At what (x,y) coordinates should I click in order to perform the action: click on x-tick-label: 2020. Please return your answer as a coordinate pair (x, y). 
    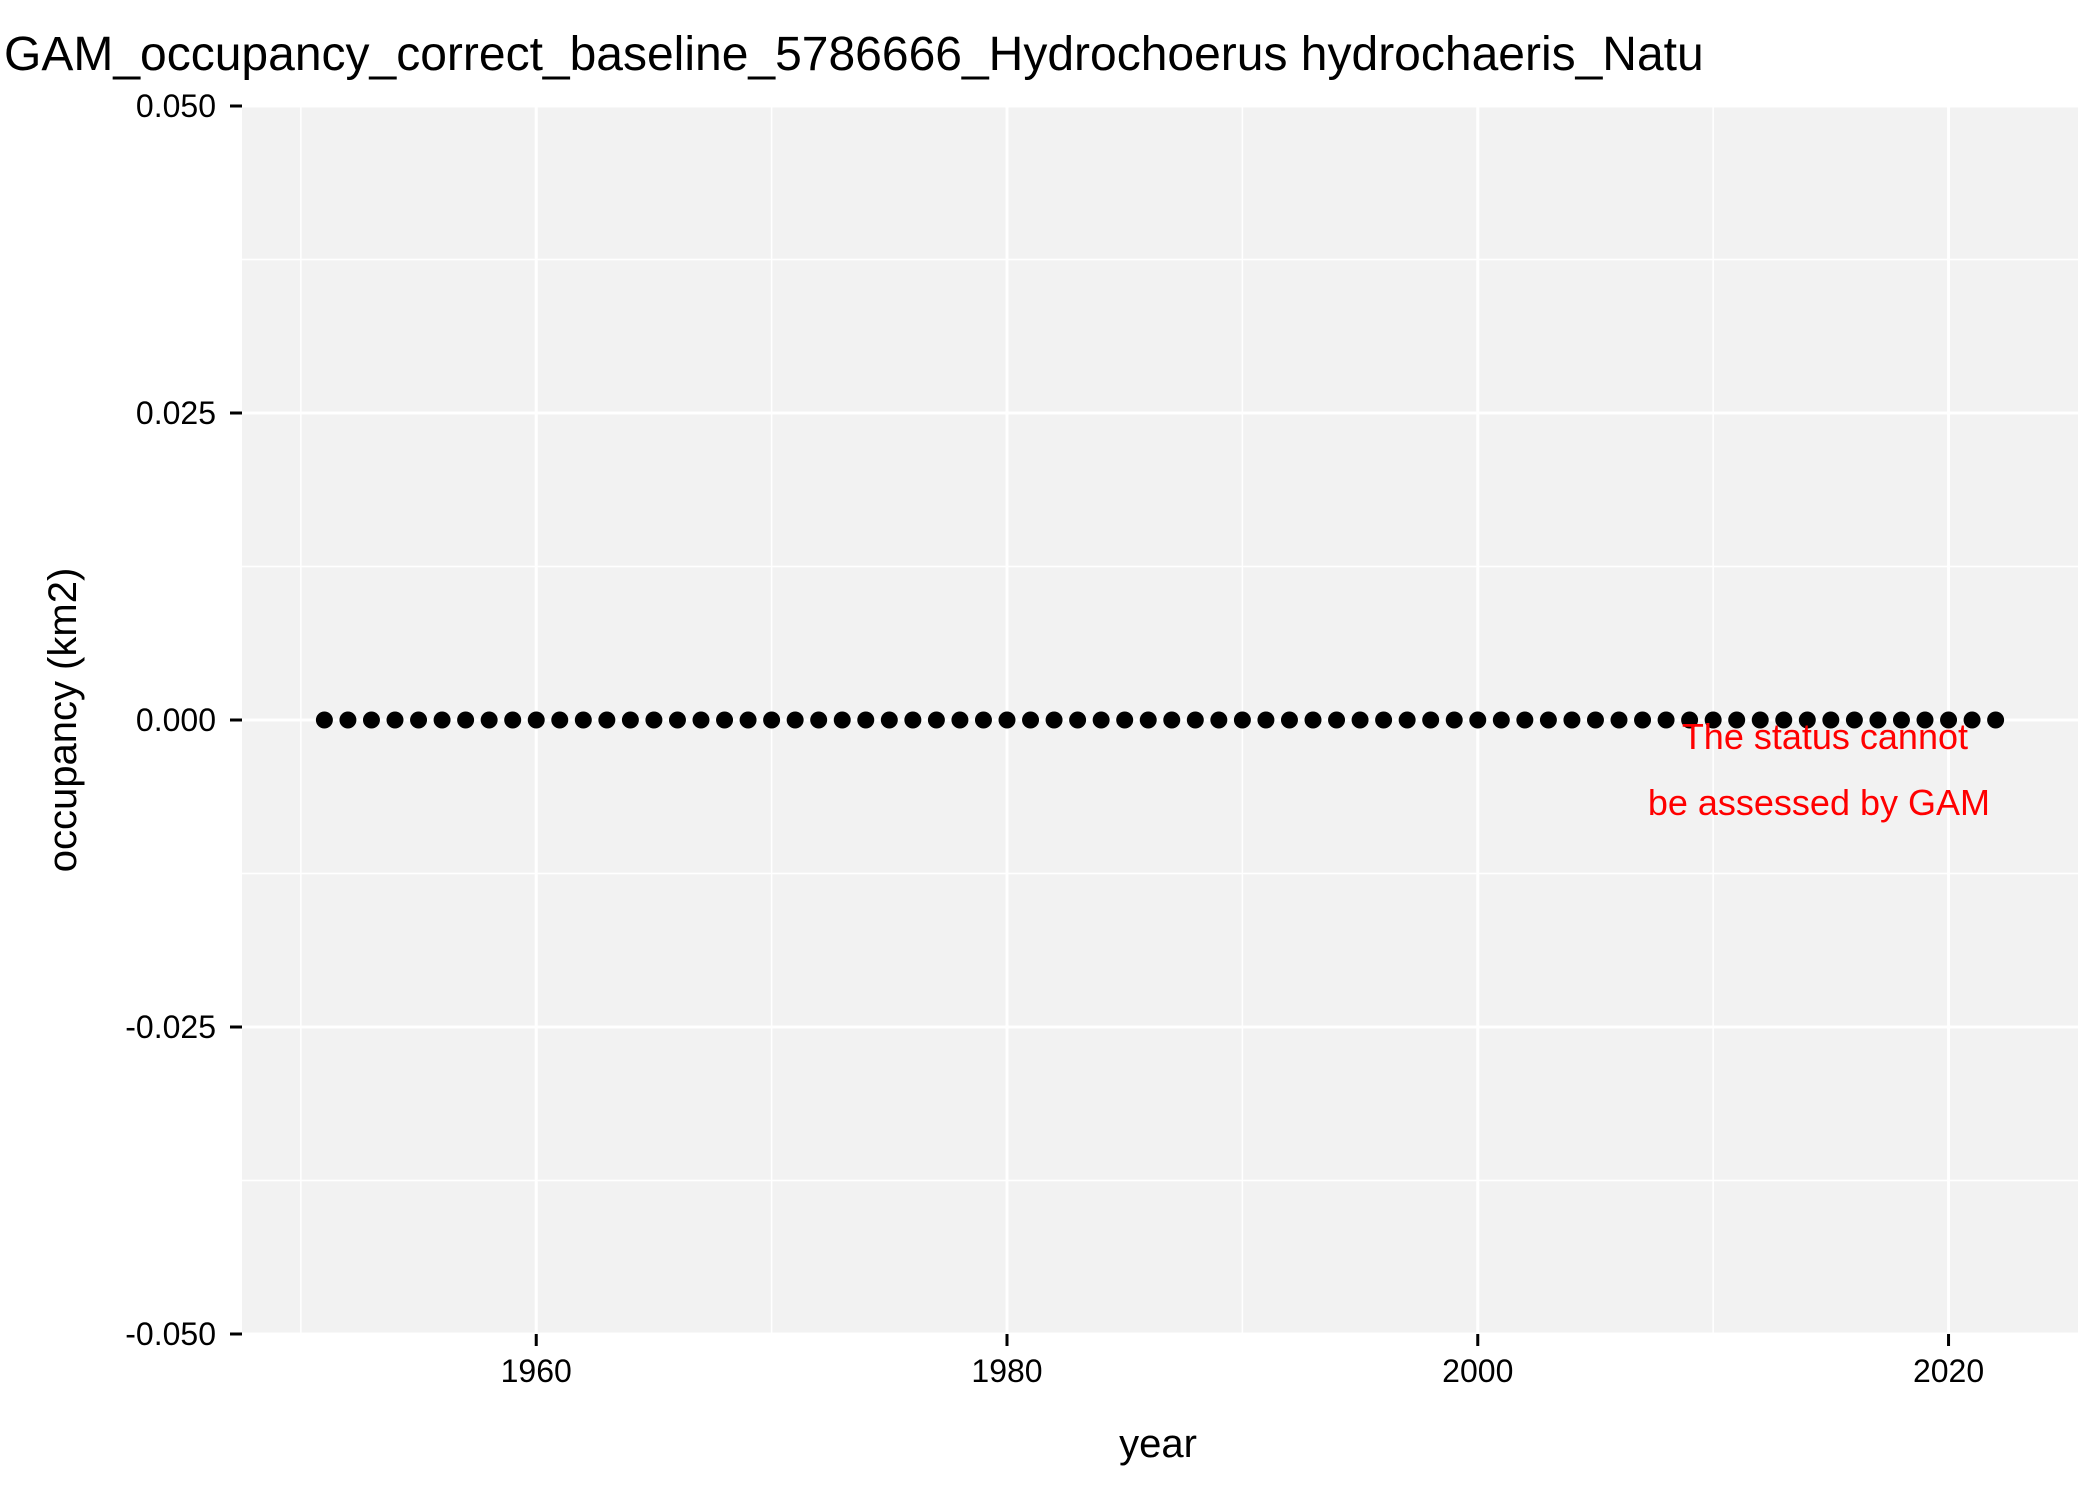
    Looking at the image, I should click on (1948, 1371).